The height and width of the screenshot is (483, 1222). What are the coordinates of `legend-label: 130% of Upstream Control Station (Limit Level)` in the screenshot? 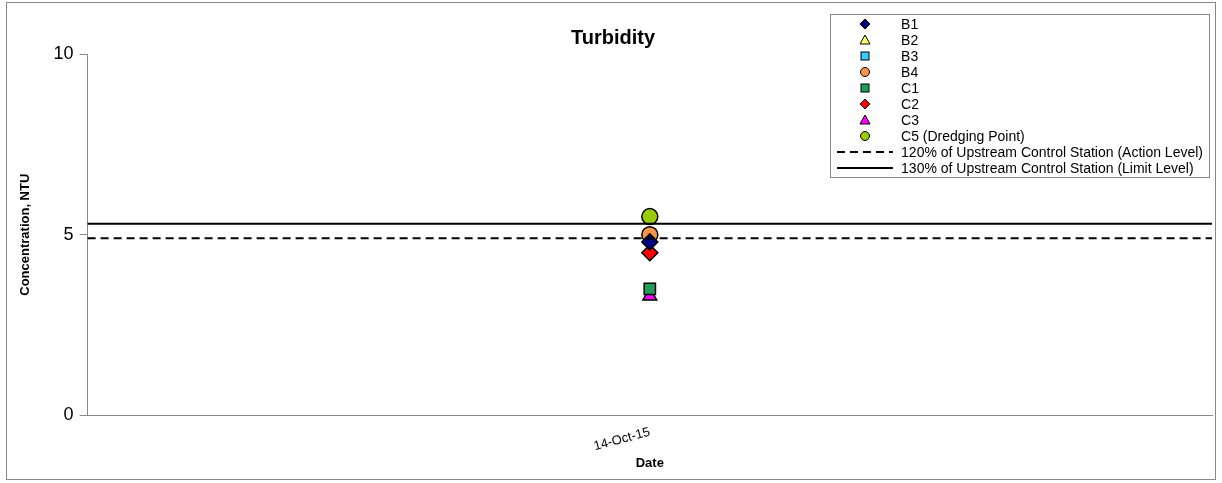 It's located at (1047, 168).